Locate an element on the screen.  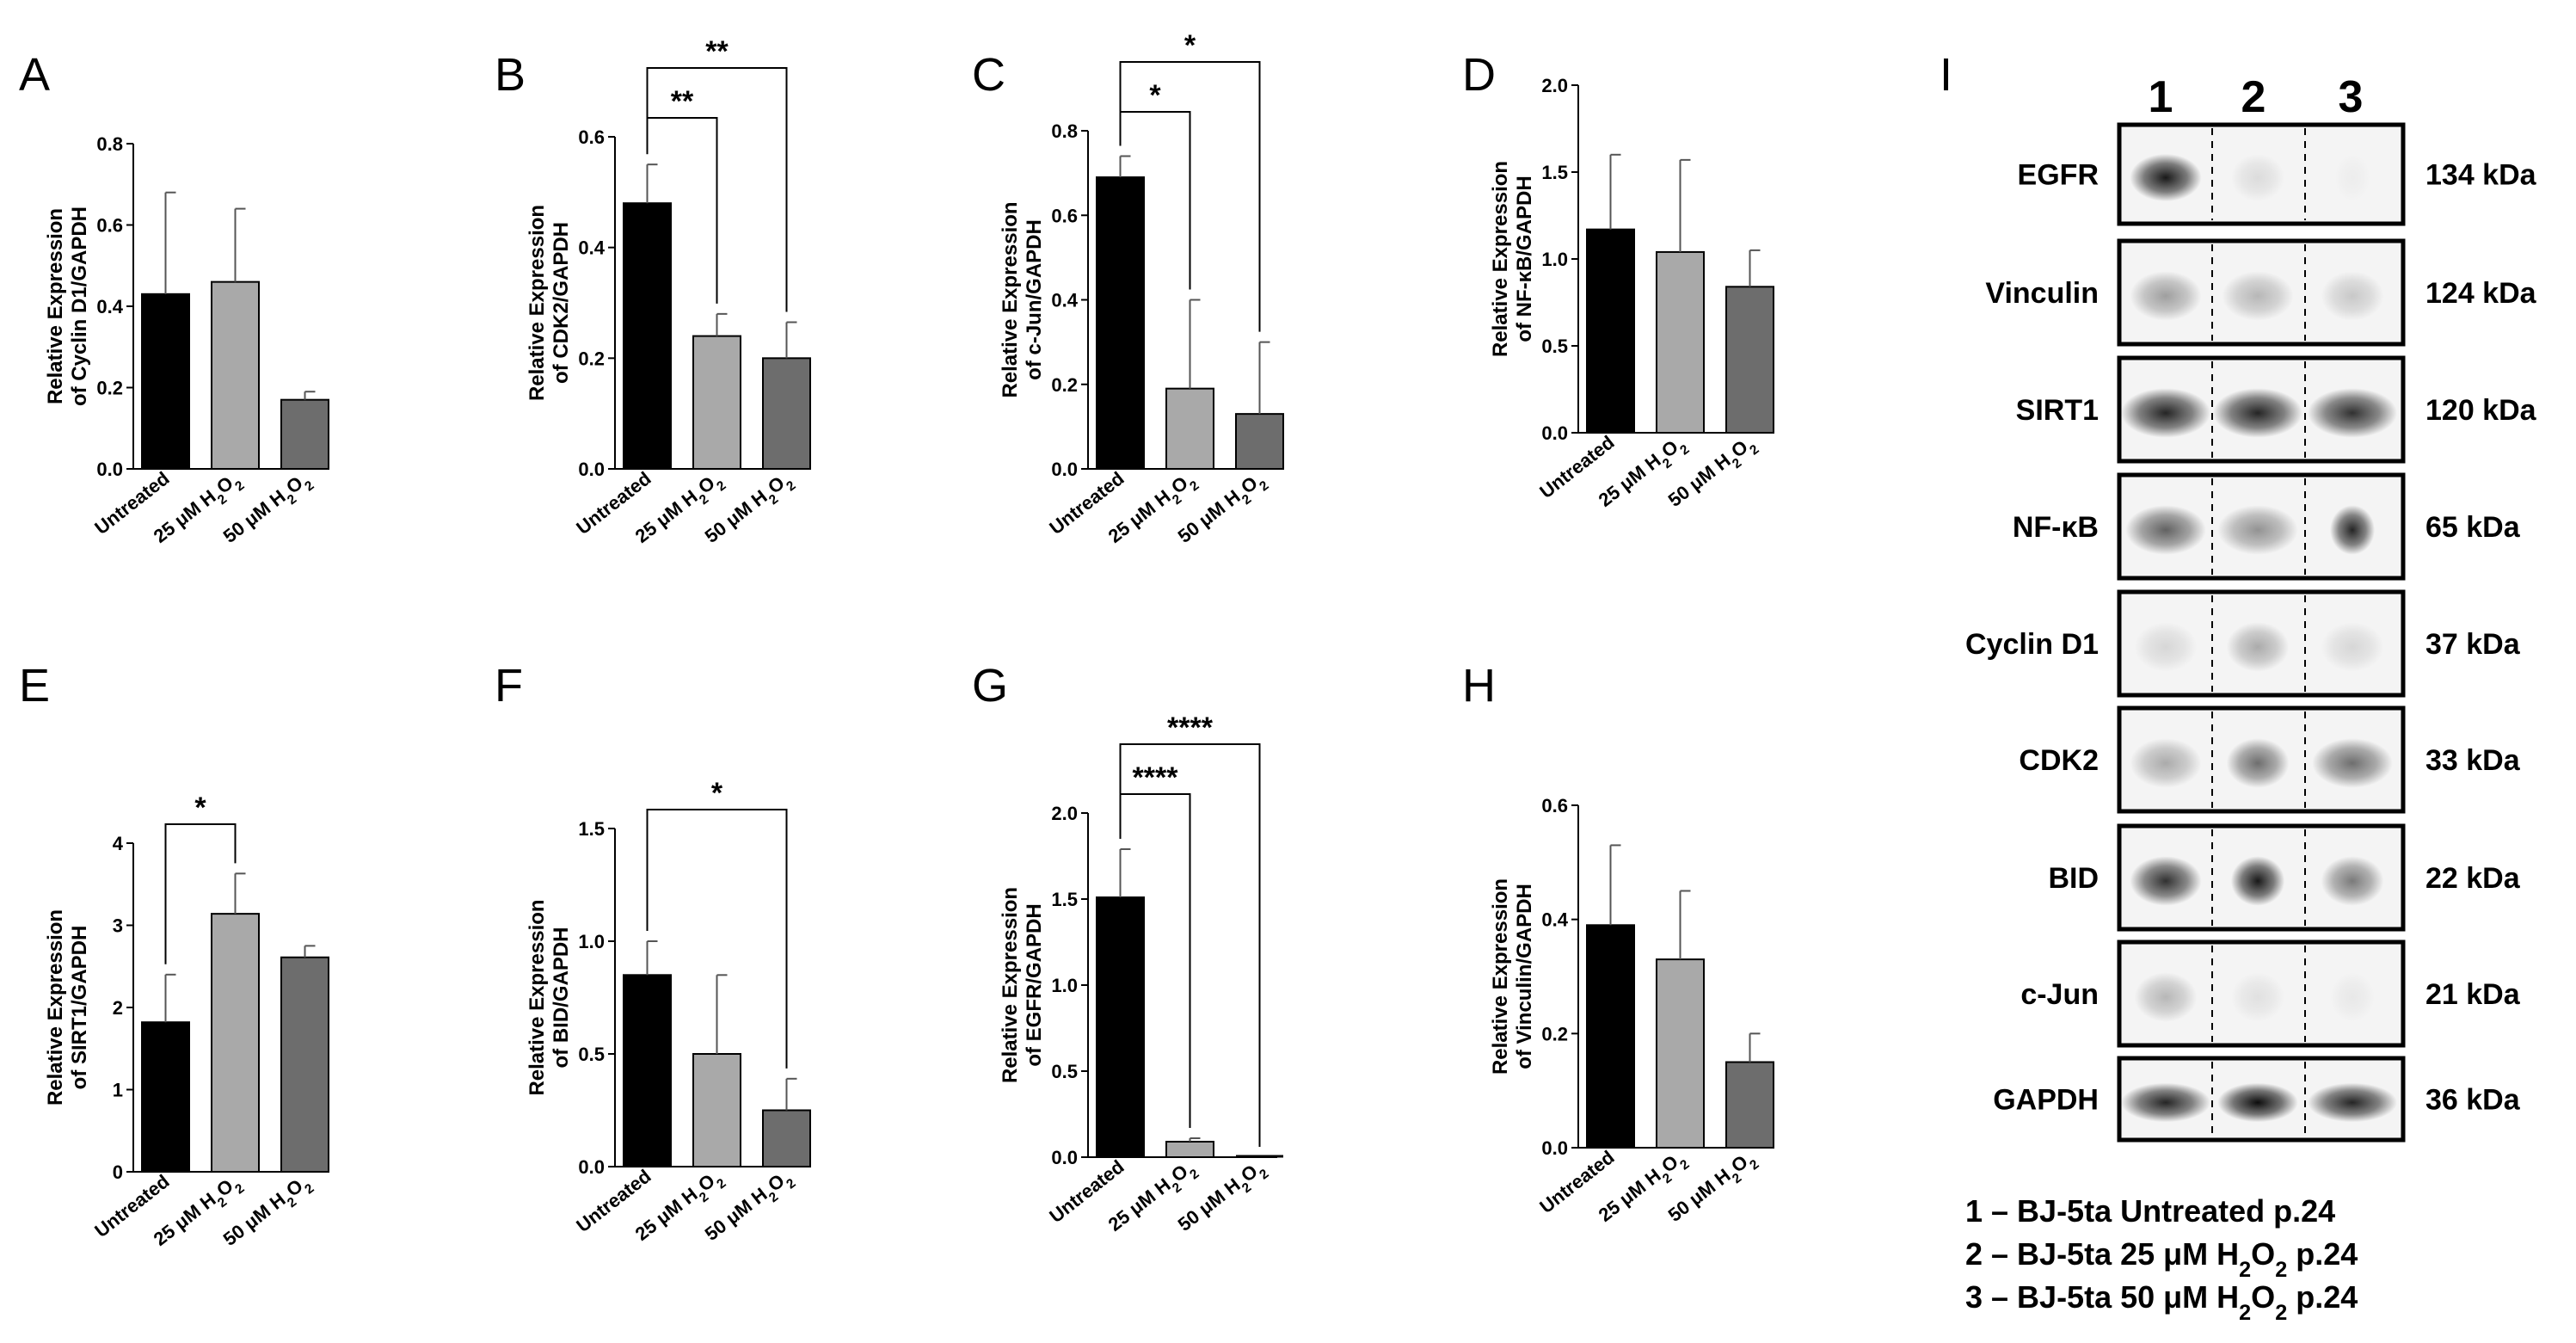
y-axis-label: Relative Expressionof SIRT1/GAPDH is located at coordinates (67, 1007).